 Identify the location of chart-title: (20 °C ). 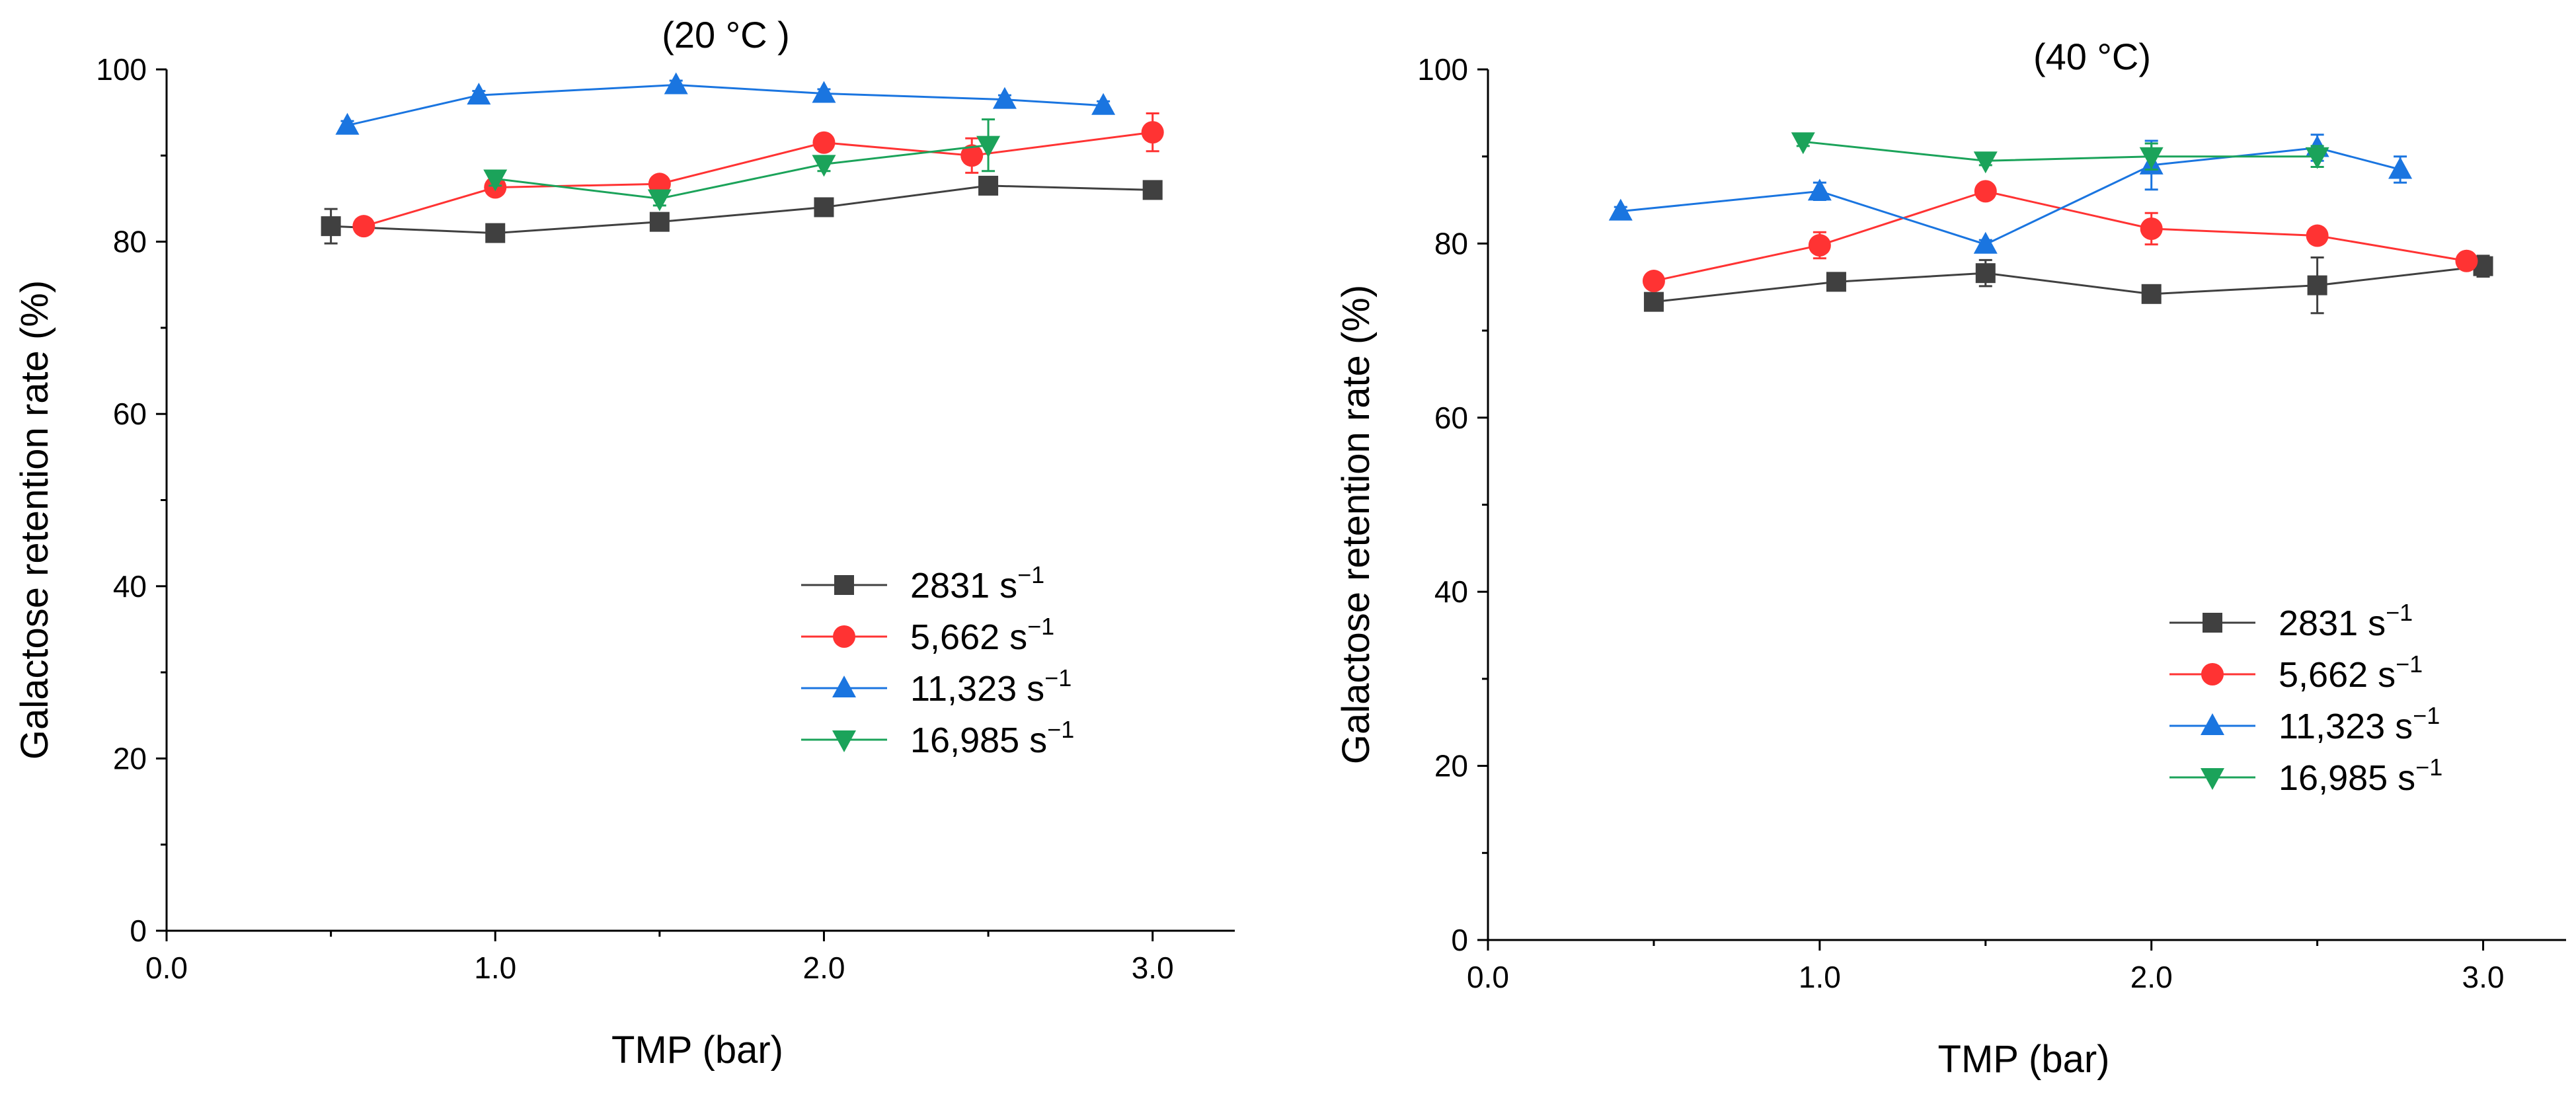
(726, 35).